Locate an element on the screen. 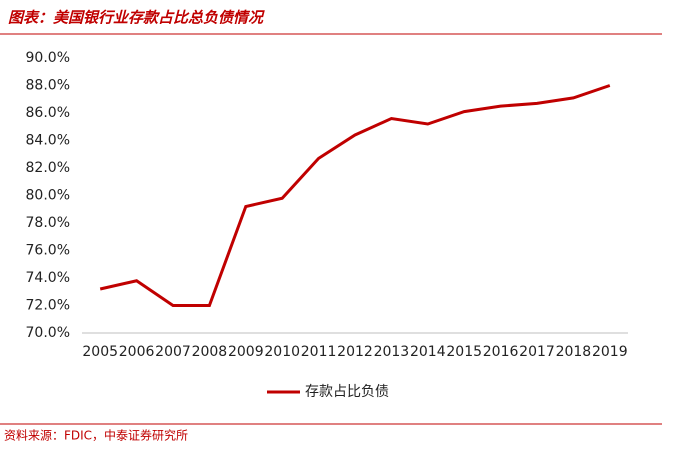 The height and width of the screenshot is (451, 673). y-tick-label: 86.0% is located at coordinates (48, 113).